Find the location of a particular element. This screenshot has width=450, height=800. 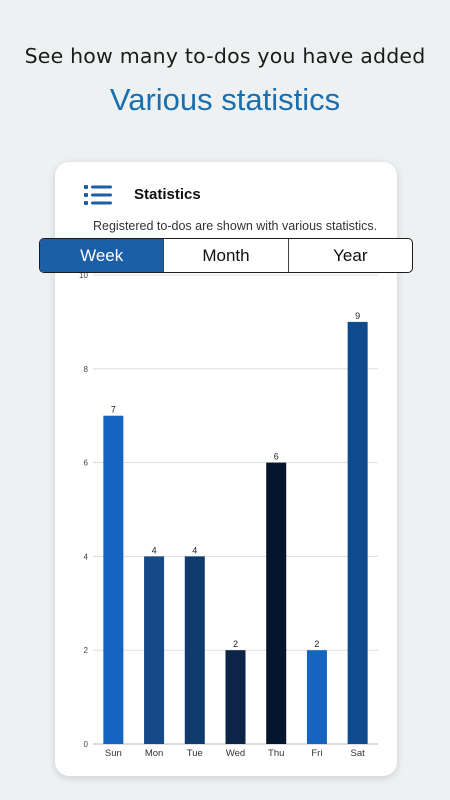

card-title: Statistics is located at coordinates (167, 194).